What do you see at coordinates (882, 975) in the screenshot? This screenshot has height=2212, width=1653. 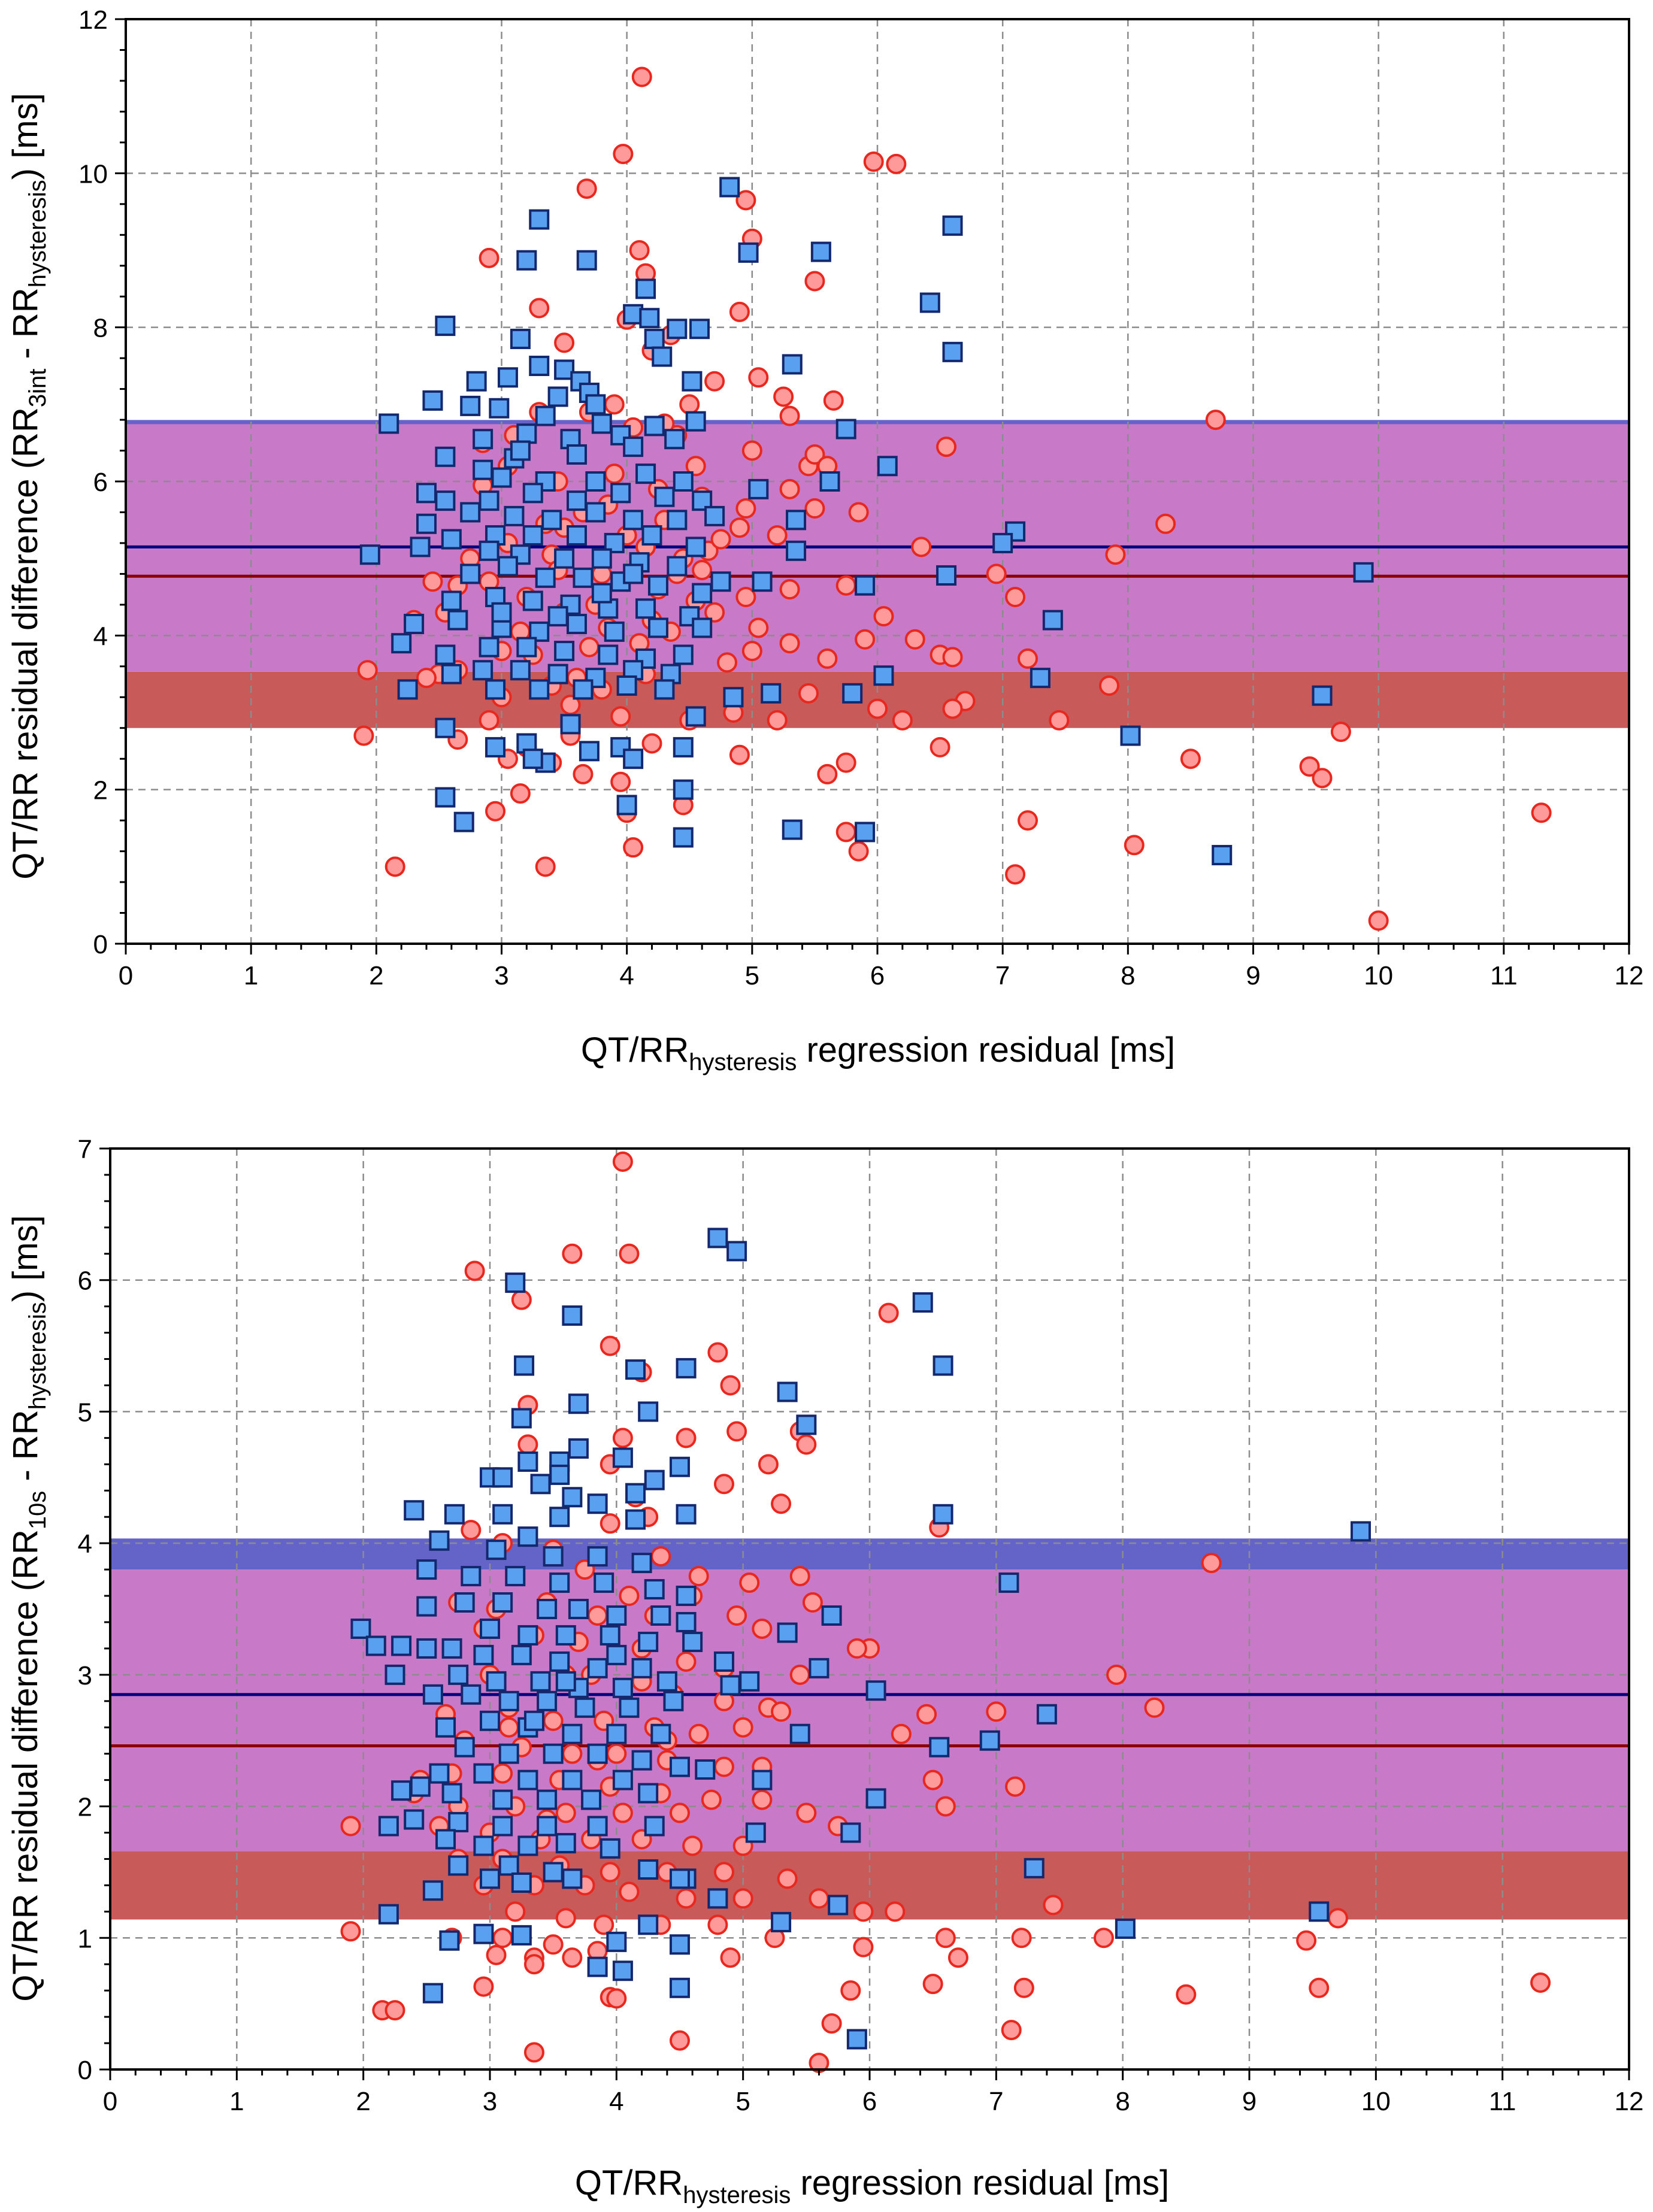 I see `top-x-tick-labels: 0 1 2 3 4 5 6 7 8 9 10 11 12` at bounding box center [882, 975].